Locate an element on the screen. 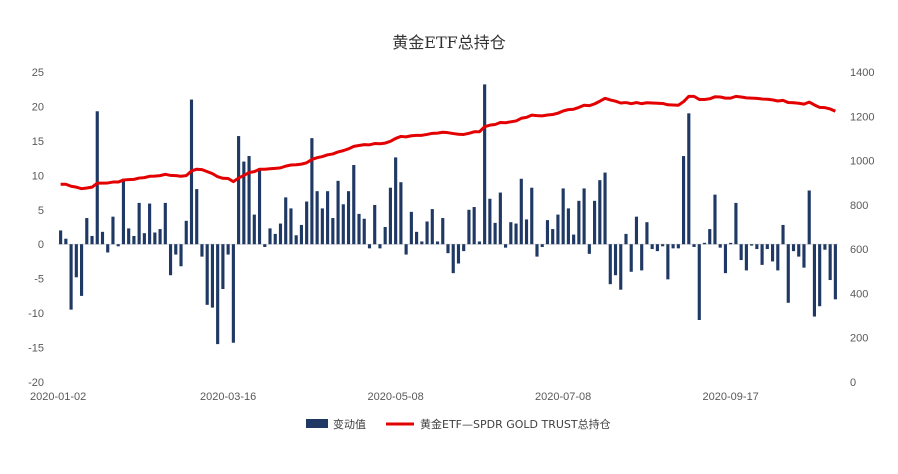  x-tick-label: 2020-01-02 is located at coordinates (58, 397).